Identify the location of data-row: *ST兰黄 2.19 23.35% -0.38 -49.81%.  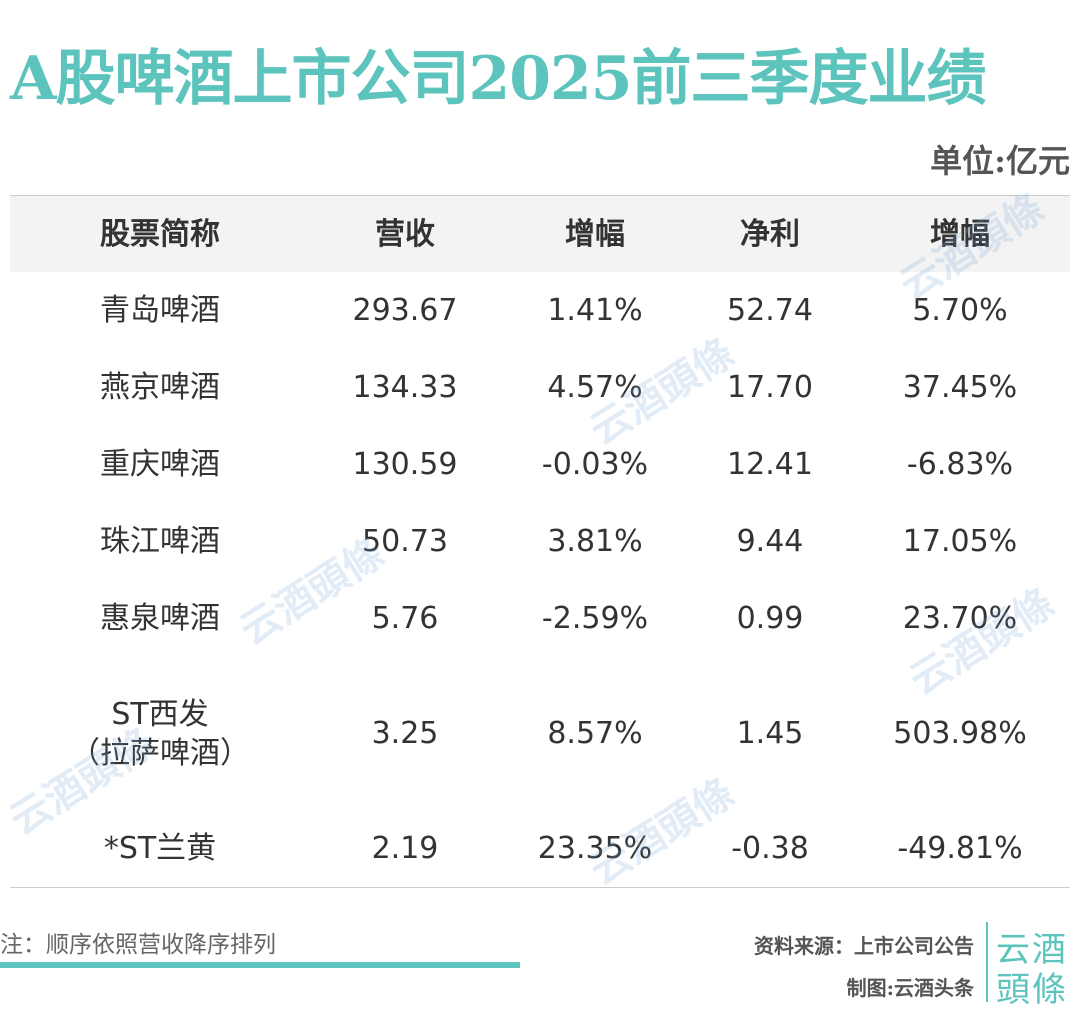
(540, 849).